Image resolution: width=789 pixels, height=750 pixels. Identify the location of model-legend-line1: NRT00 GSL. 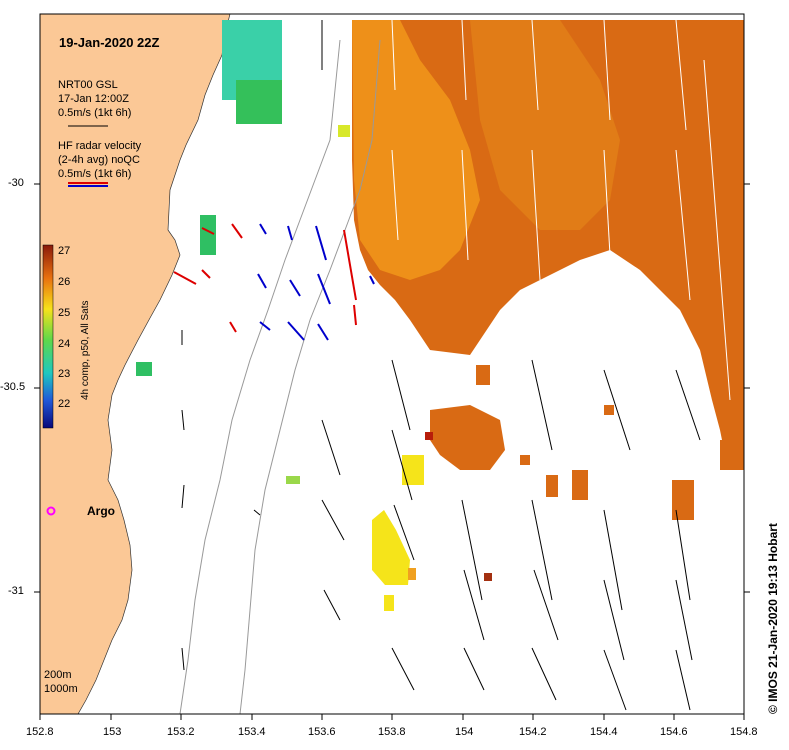
(88, 85).